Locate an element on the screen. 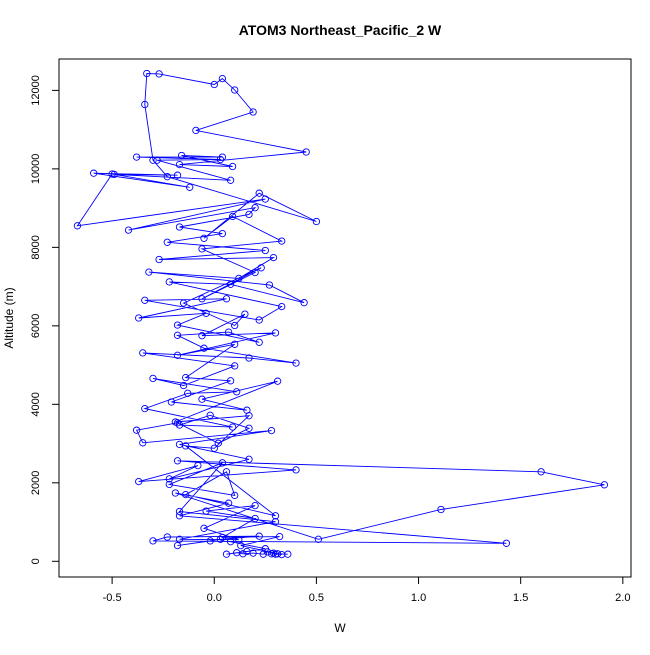  y-axis: 0 2000 4000 6000 8000 10000 12000 is located at coordinates (45, 319).